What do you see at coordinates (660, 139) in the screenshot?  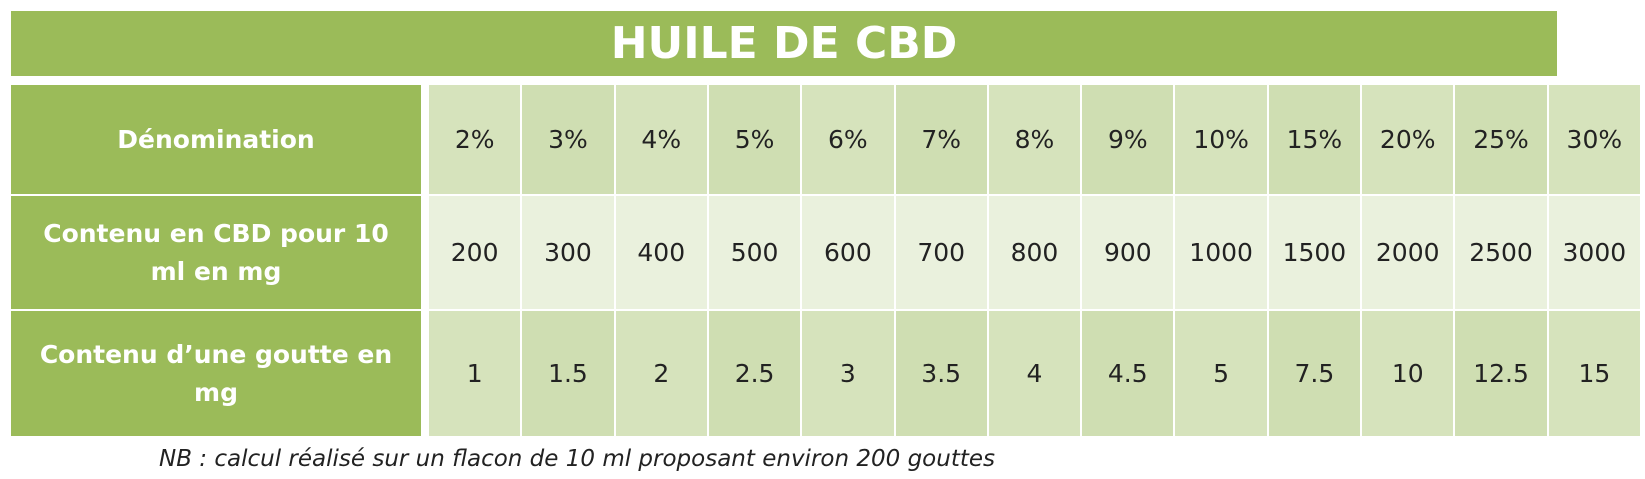 I see `cell: 4%` at bounding box center [660, 139].